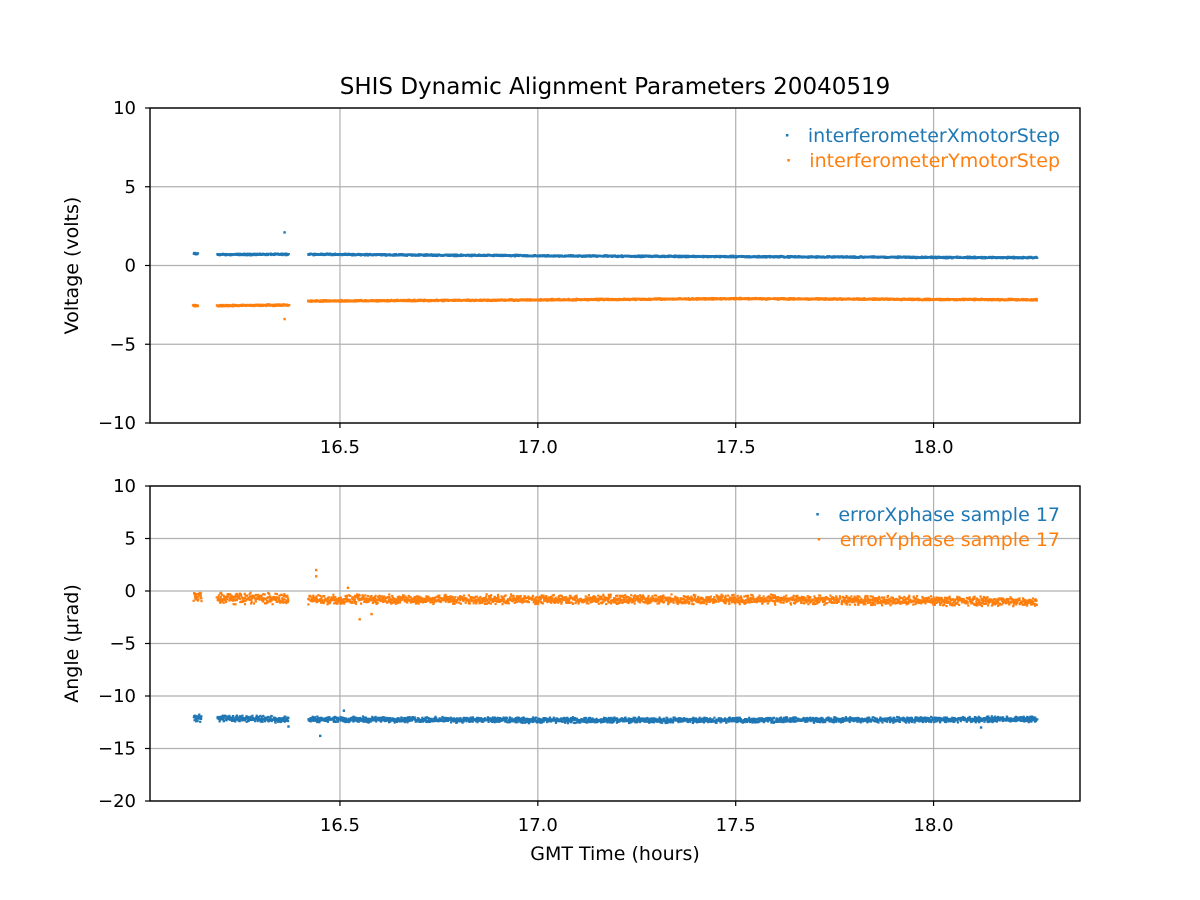  What do you see at coordinates (614, 308) in the screenshot?
I see `series-interferometerYmotorStep` at bounding box center [614, 308].